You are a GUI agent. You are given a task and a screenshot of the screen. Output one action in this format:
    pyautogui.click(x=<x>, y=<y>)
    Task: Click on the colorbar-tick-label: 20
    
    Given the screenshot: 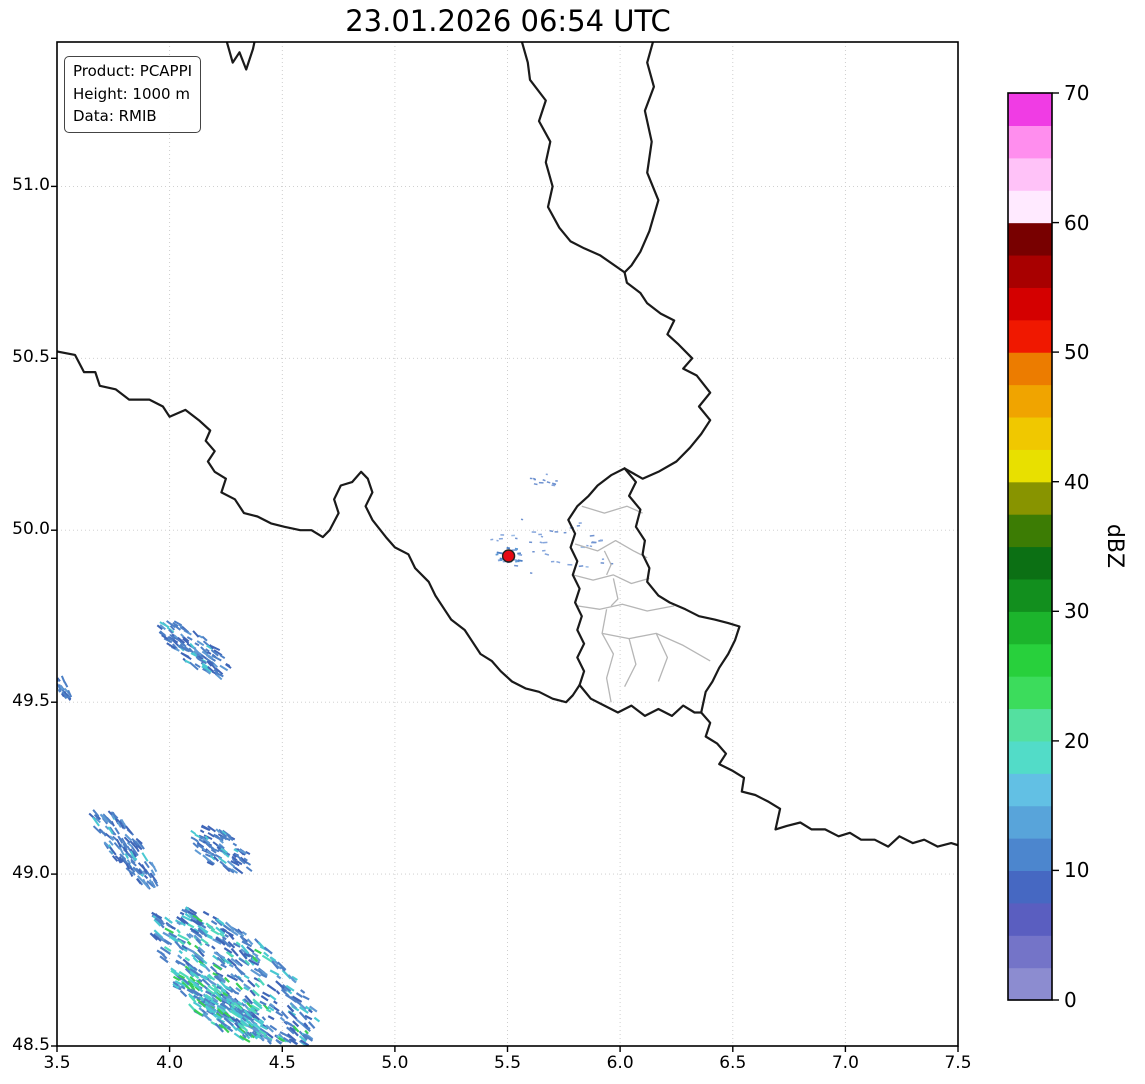 What is the action you would take?
    pyautogui.click(x=1077, y=740)
    